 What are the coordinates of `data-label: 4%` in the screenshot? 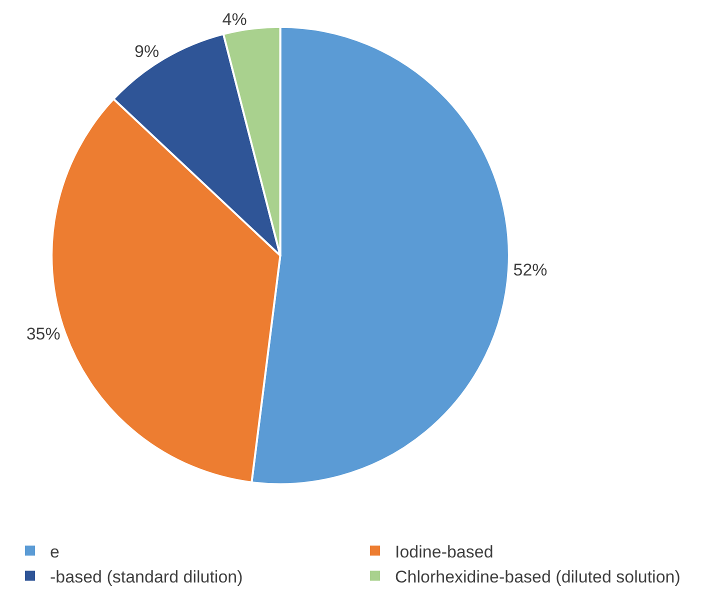 It's located at (234, 19).